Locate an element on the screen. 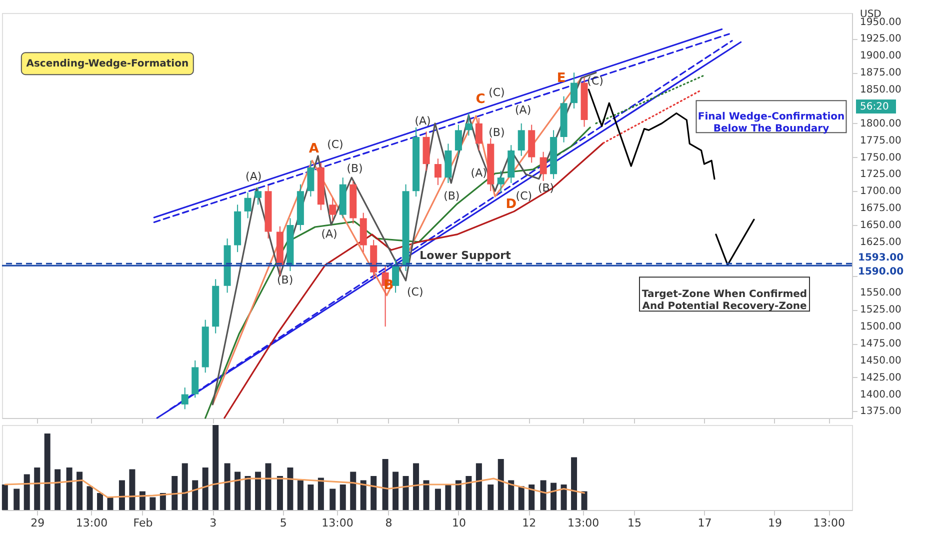 This screenshot has height=550, width=932. y-tick-label: 1800.00 is located at coordinates (881, 124).